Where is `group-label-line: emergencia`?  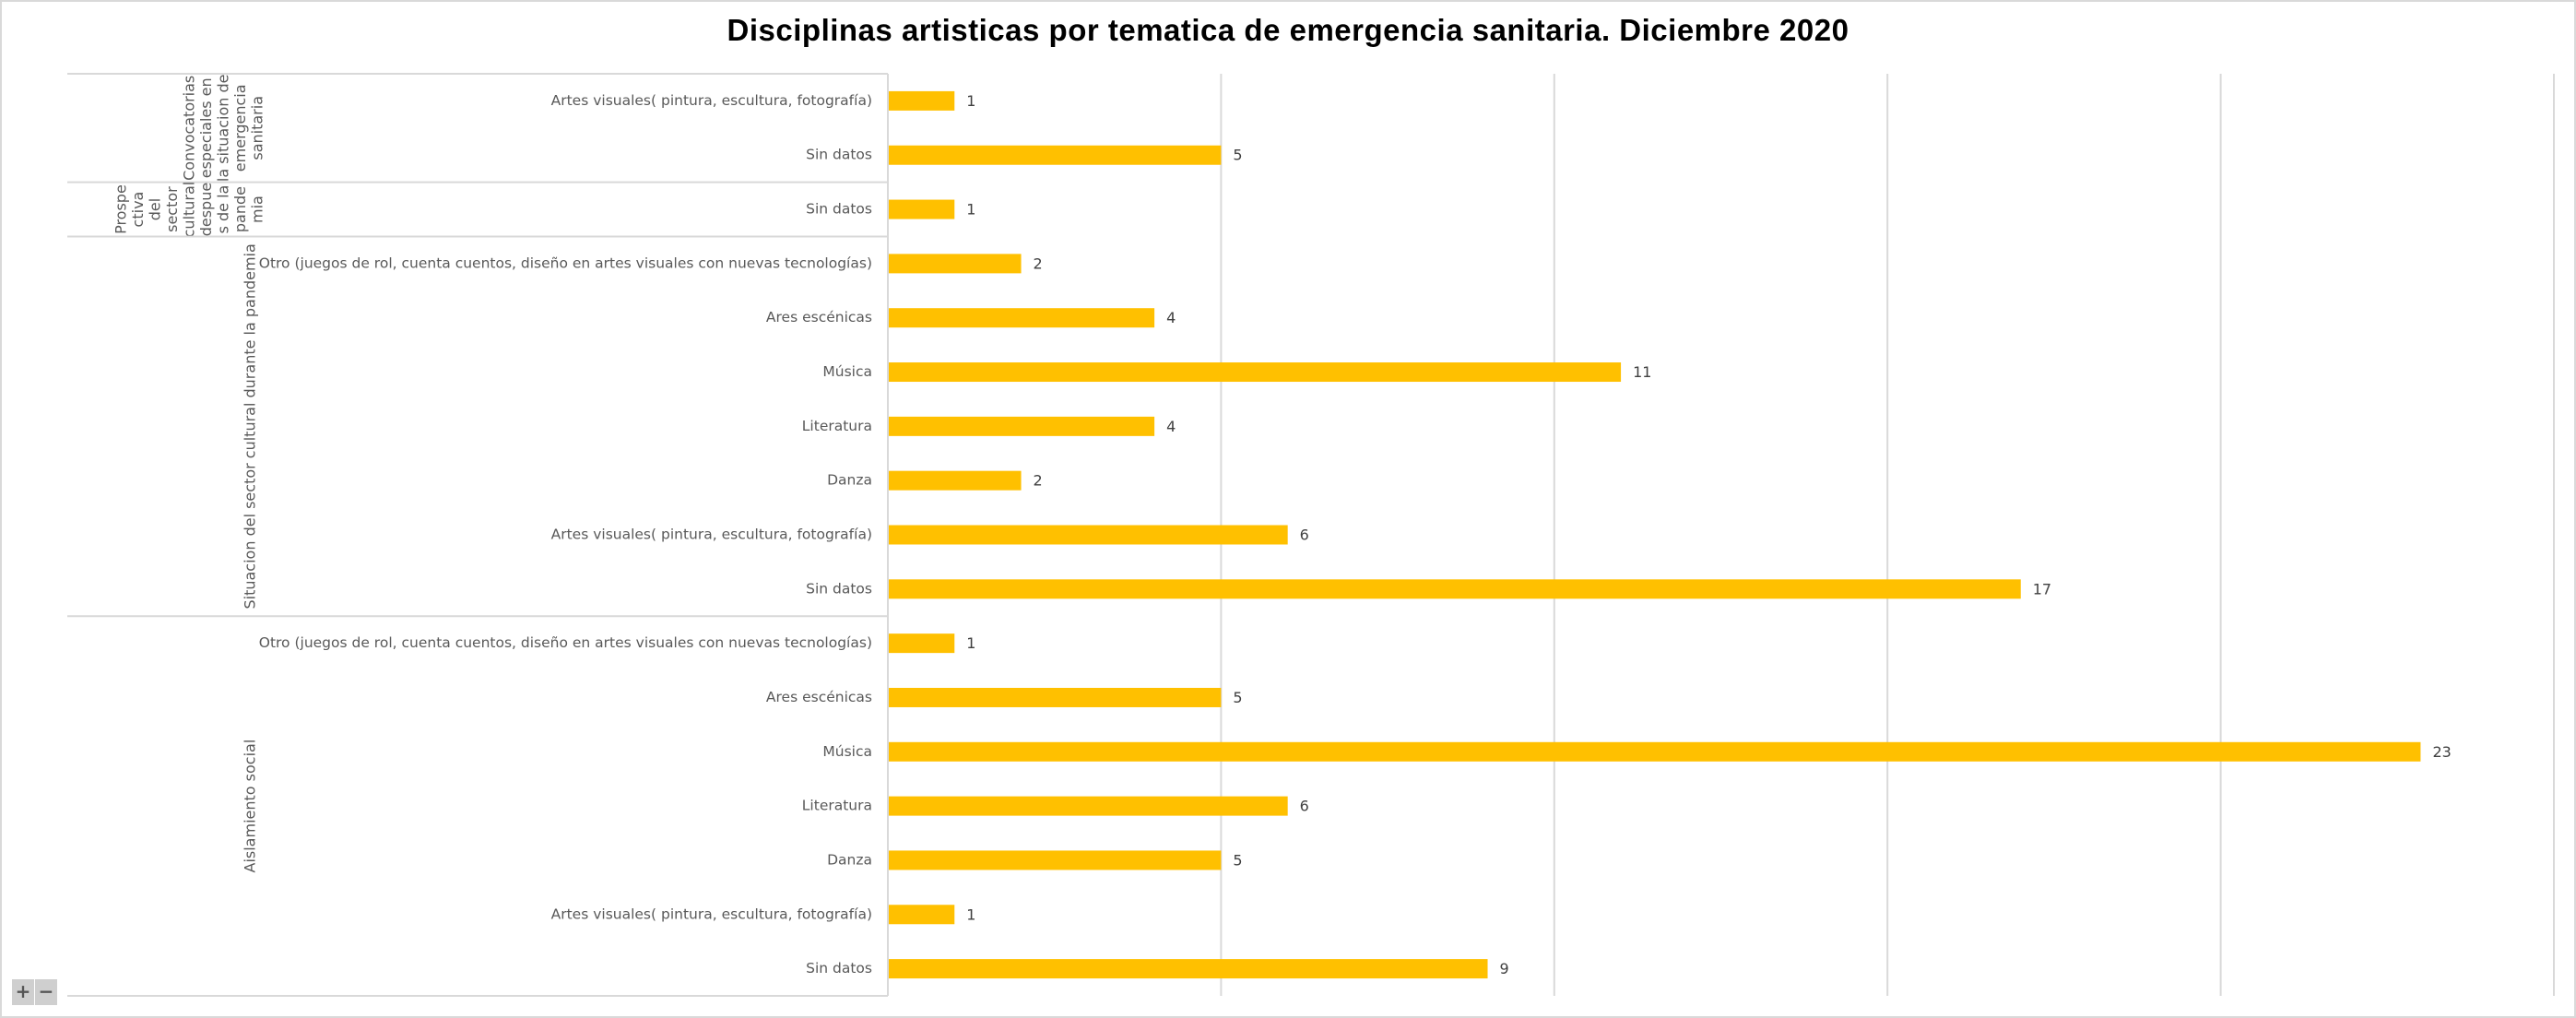 group-label-line: emergencia is located at coordinates (240, 128).